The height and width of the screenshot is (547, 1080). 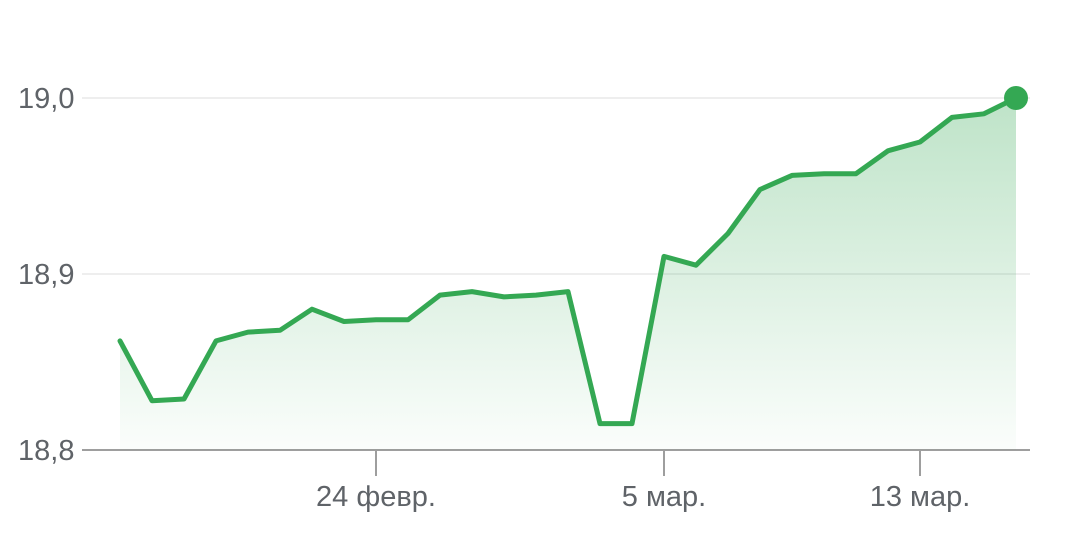 What do you see at coordinates (46, 275) in the screenshot?
I see `y-tick-label: 18,9` at bounding box center [46, 275].